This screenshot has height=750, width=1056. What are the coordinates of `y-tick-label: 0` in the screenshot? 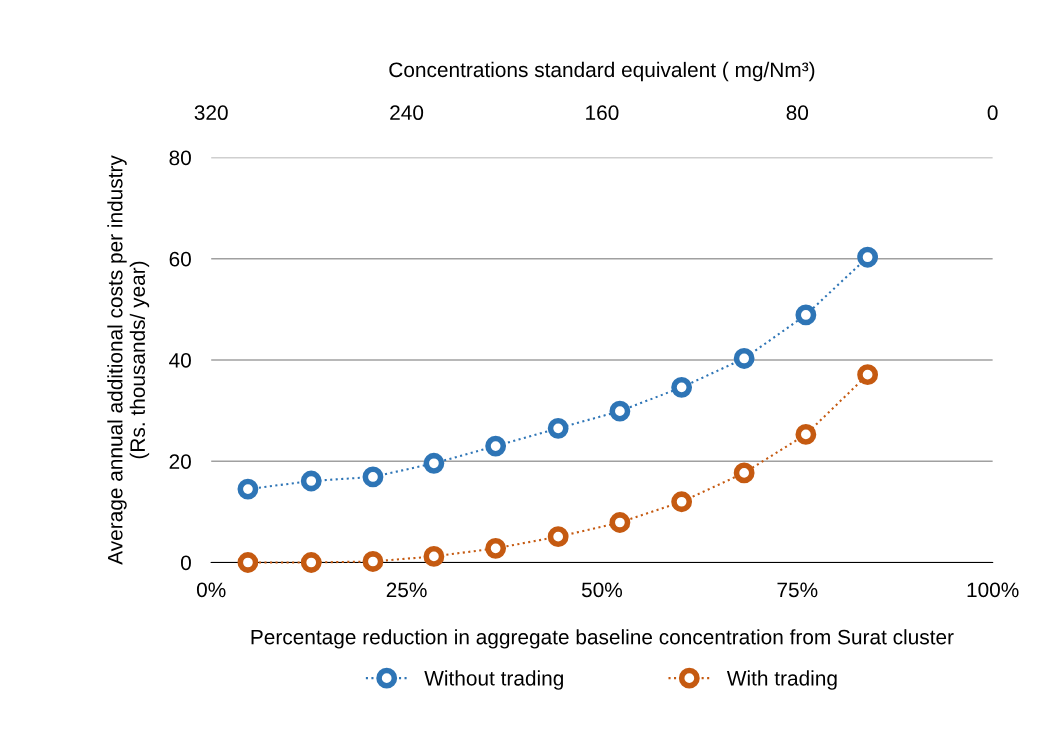 It's located at (185, 563).